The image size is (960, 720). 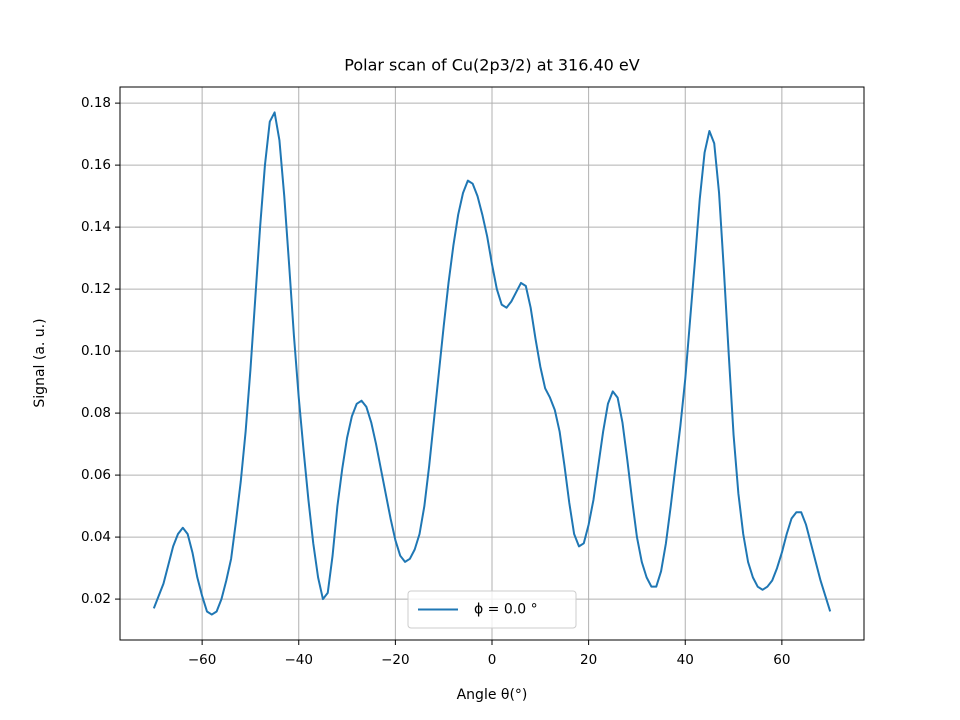 I want to click on x-tick-label: 40, so click(x=685, y=660).